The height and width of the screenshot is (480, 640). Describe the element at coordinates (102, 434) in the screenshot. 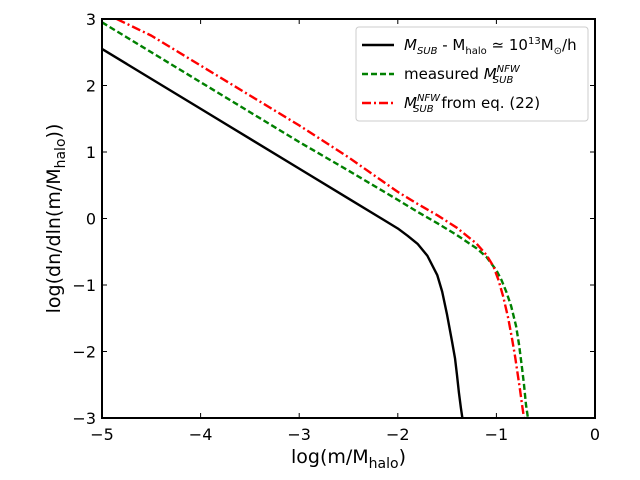

I see `x-tick-label: −5` at that location.